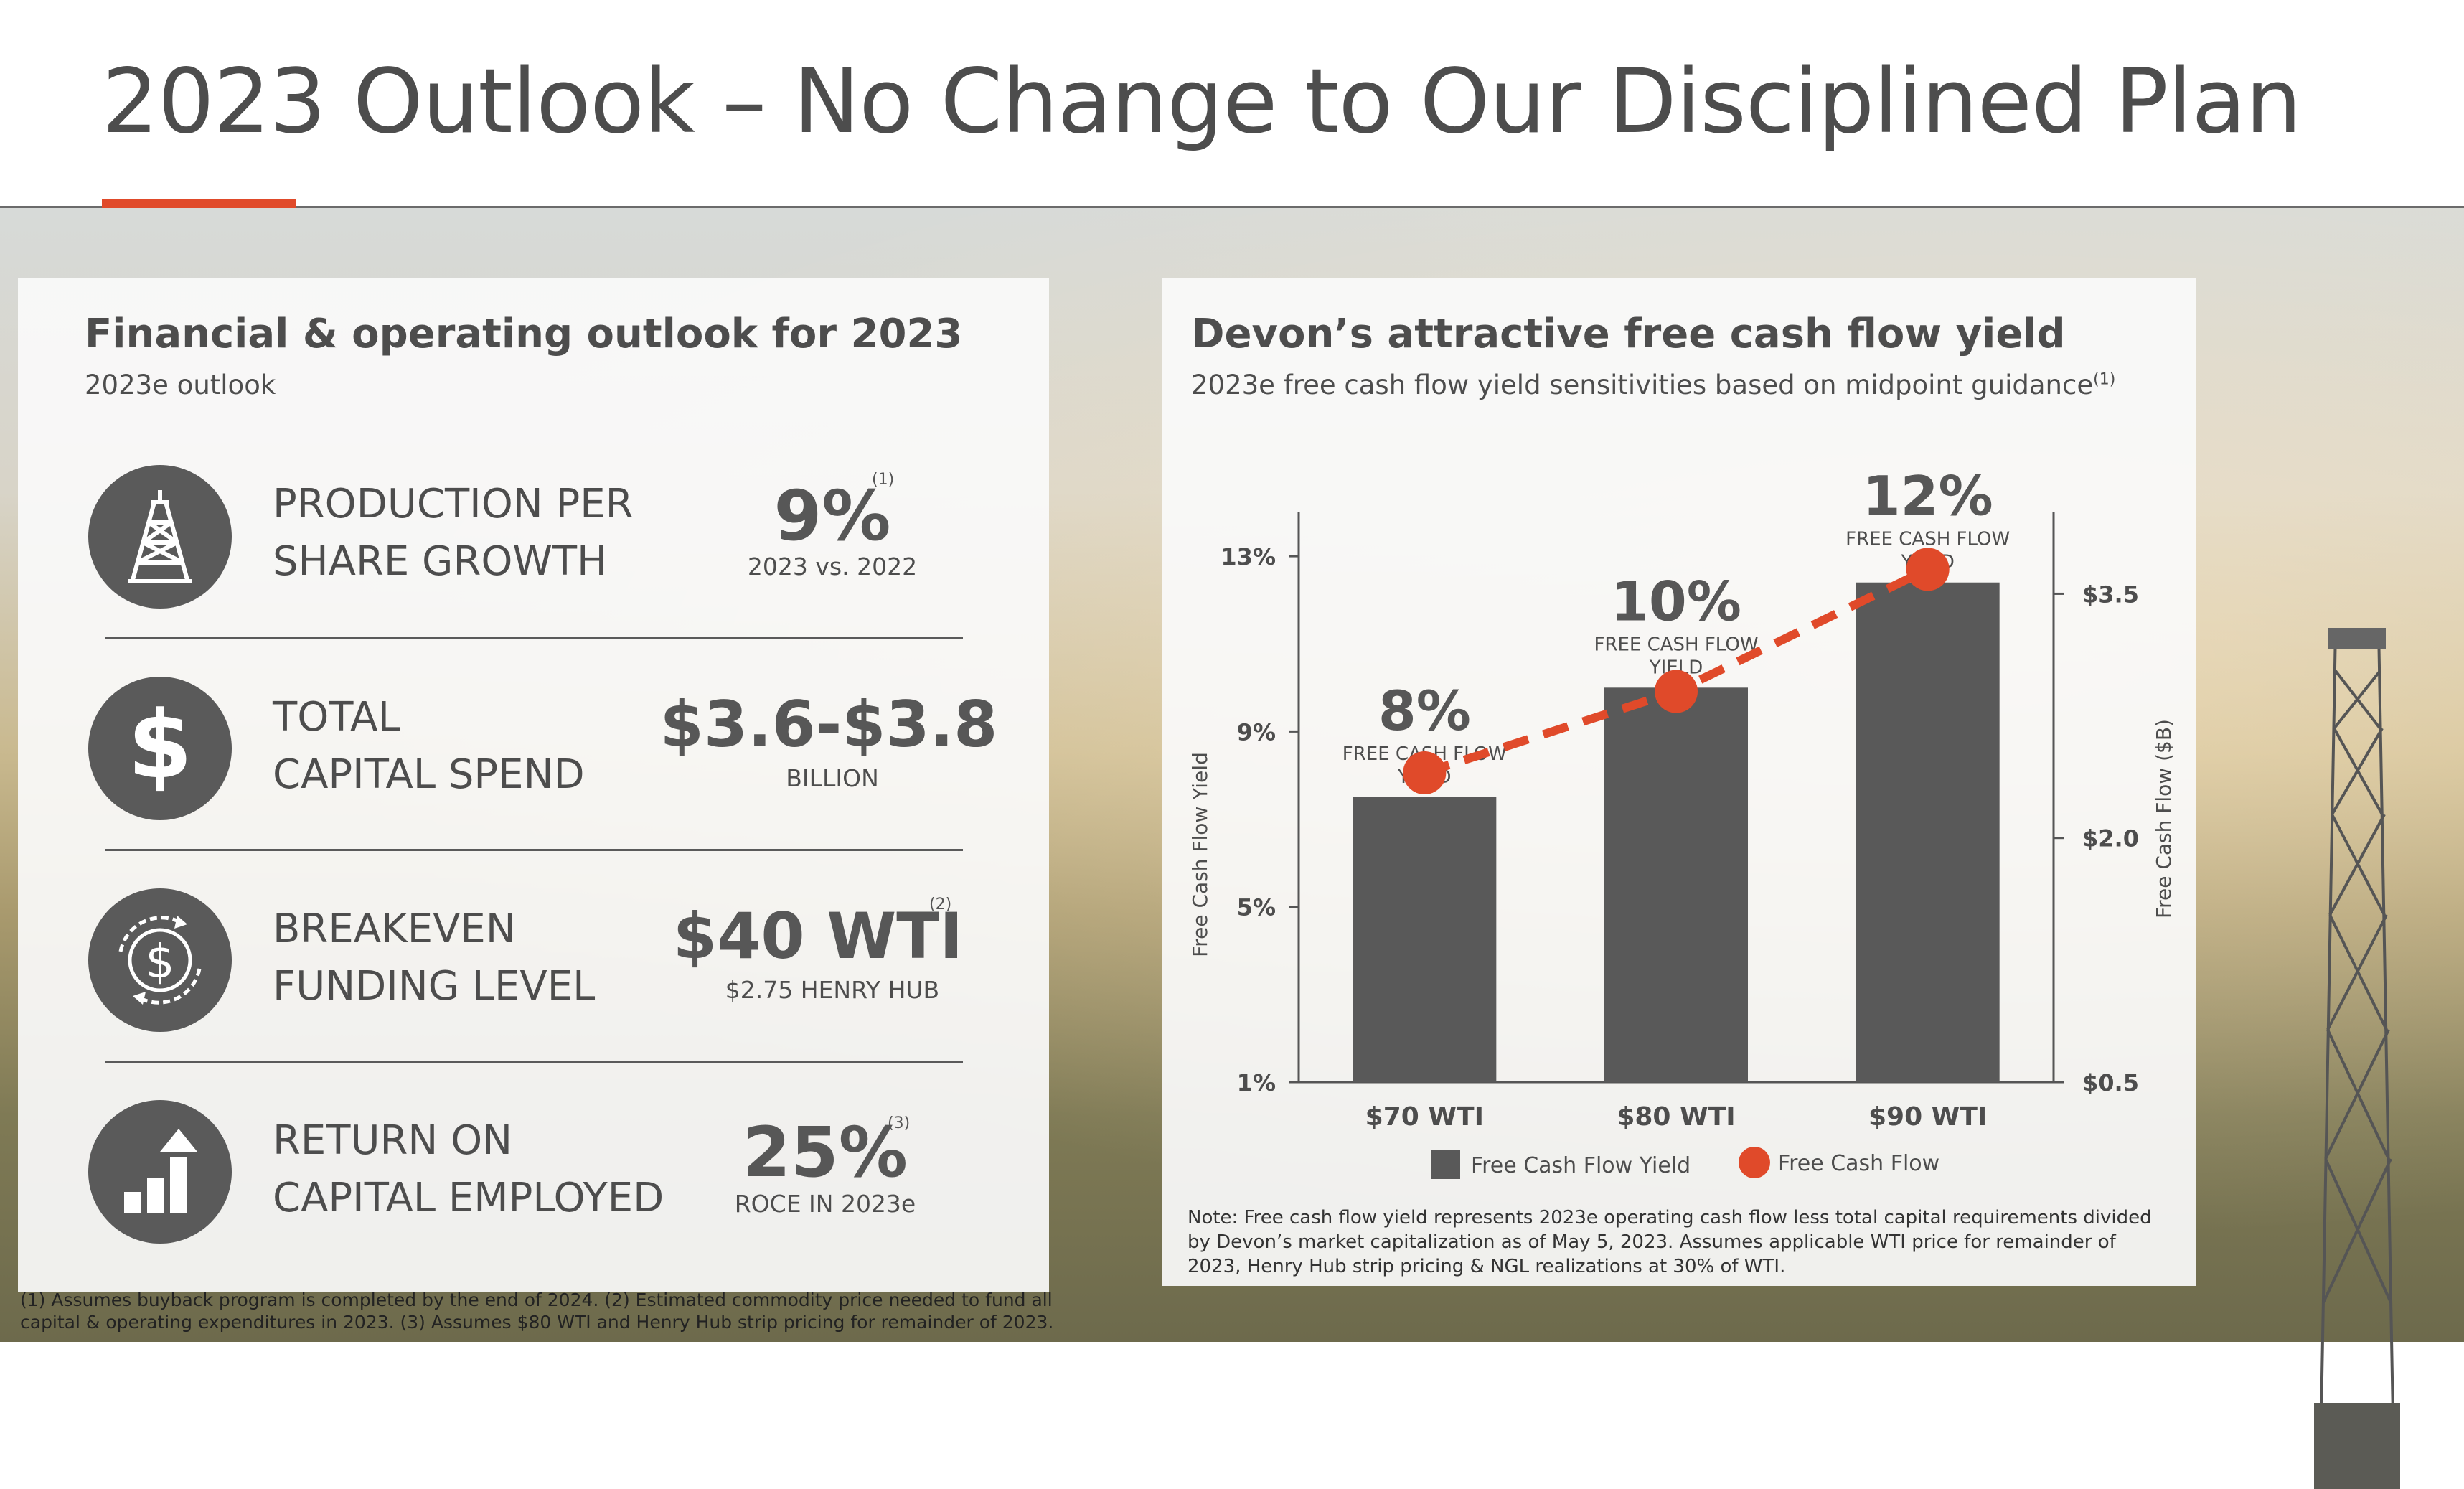 The height and width of the screenshot is (1489, 2464). Describe the element at coordinates (524, 334) in the screenshot. I see `outlook-heading: Financial & operating outlook for 2023` at that location.